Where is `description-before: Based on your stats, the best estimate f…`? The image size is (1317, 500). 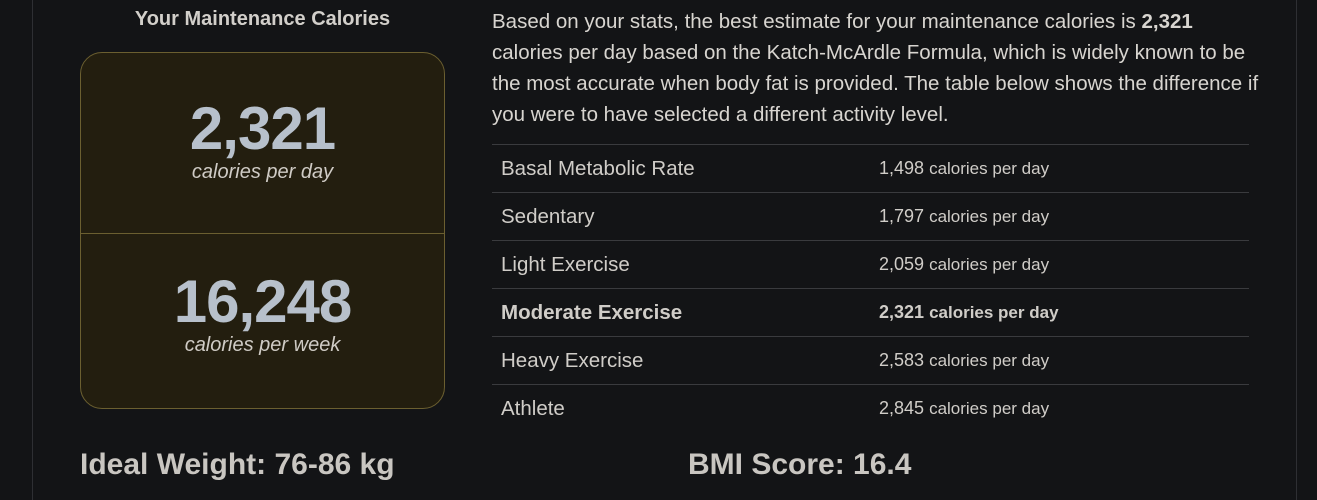 description-before: Based on your stats, the best estimate f… is located at coordinates (817, 21).